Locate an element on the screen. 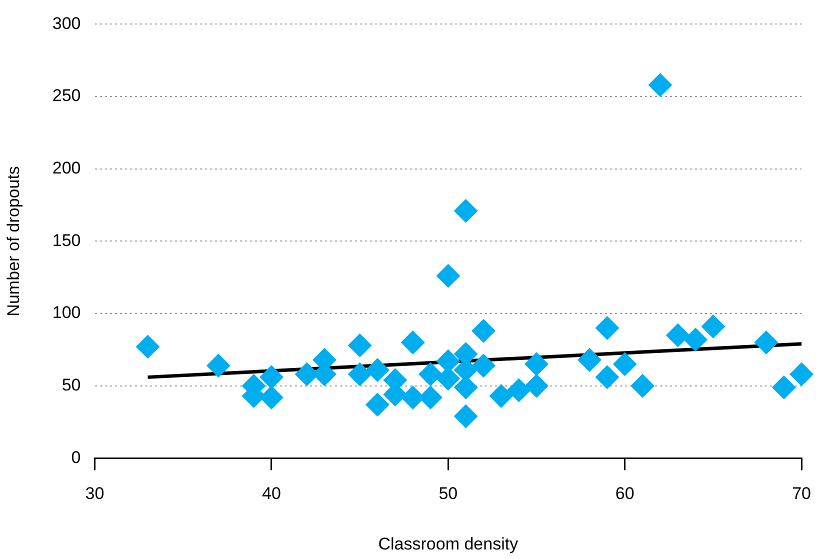  y-tick-label: 250 is located at coordinates (66, 96).